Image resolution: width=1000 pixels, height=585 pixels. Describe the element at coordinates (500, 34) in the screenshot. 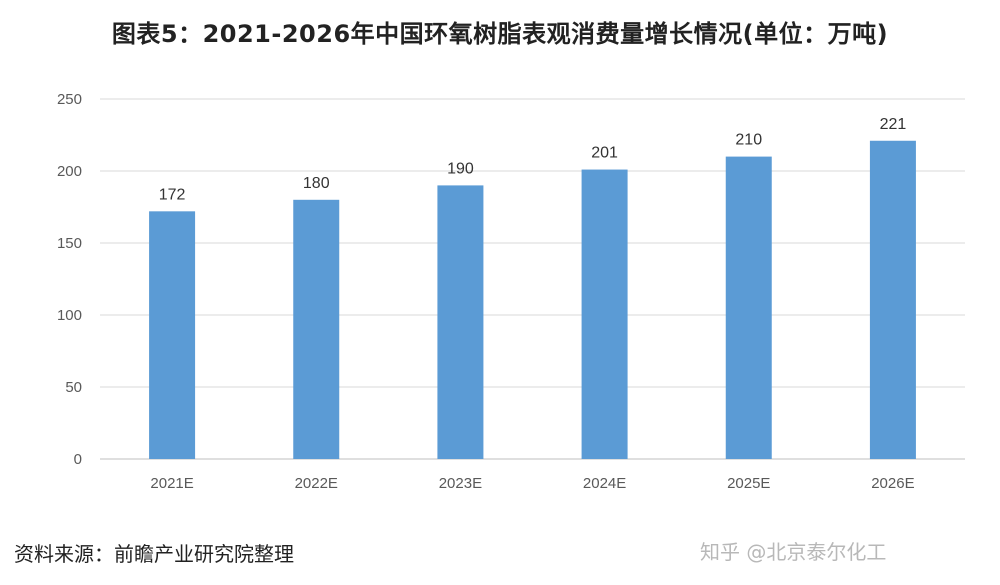

I see `chart-title: 图表5：2021-2026年中国环氧树脂表观消费量增长情况(单位：万吨)` at that location.